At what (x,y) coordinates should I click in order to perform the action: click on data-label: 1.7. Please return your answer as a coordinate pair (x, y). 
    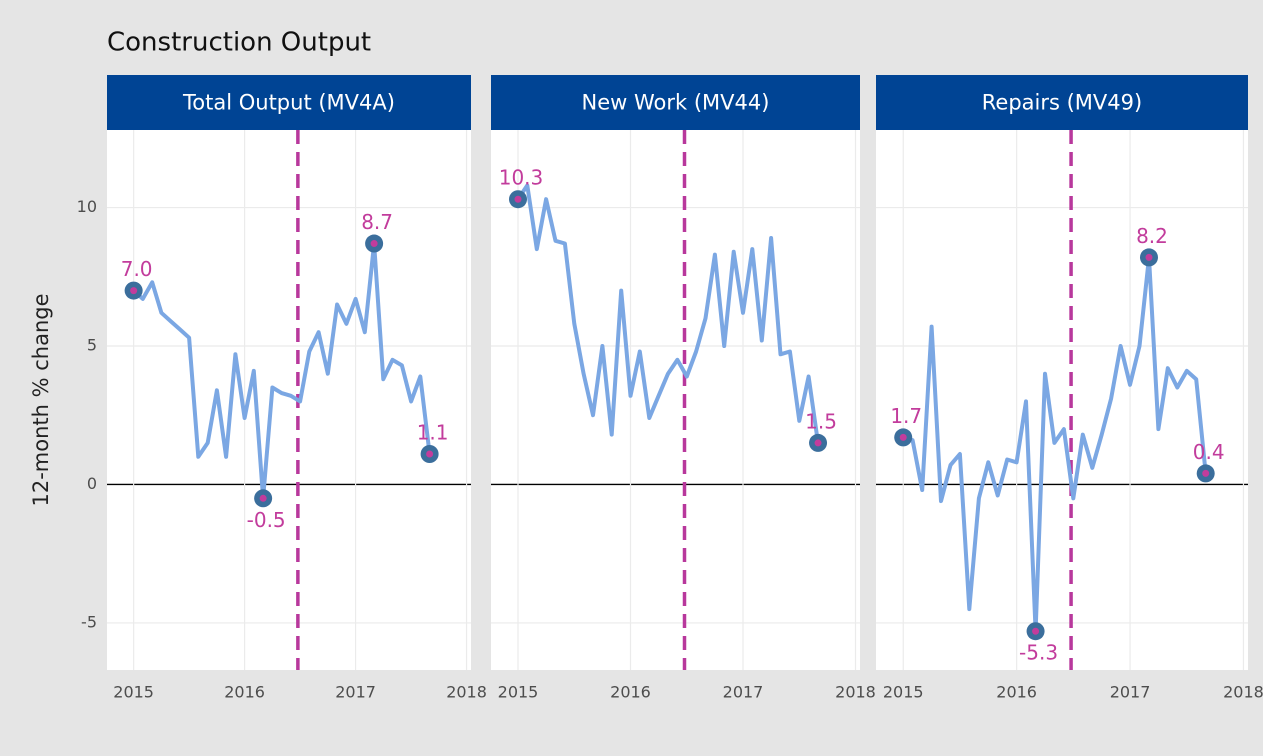
    Looking at the image, I should click on (906, 416).